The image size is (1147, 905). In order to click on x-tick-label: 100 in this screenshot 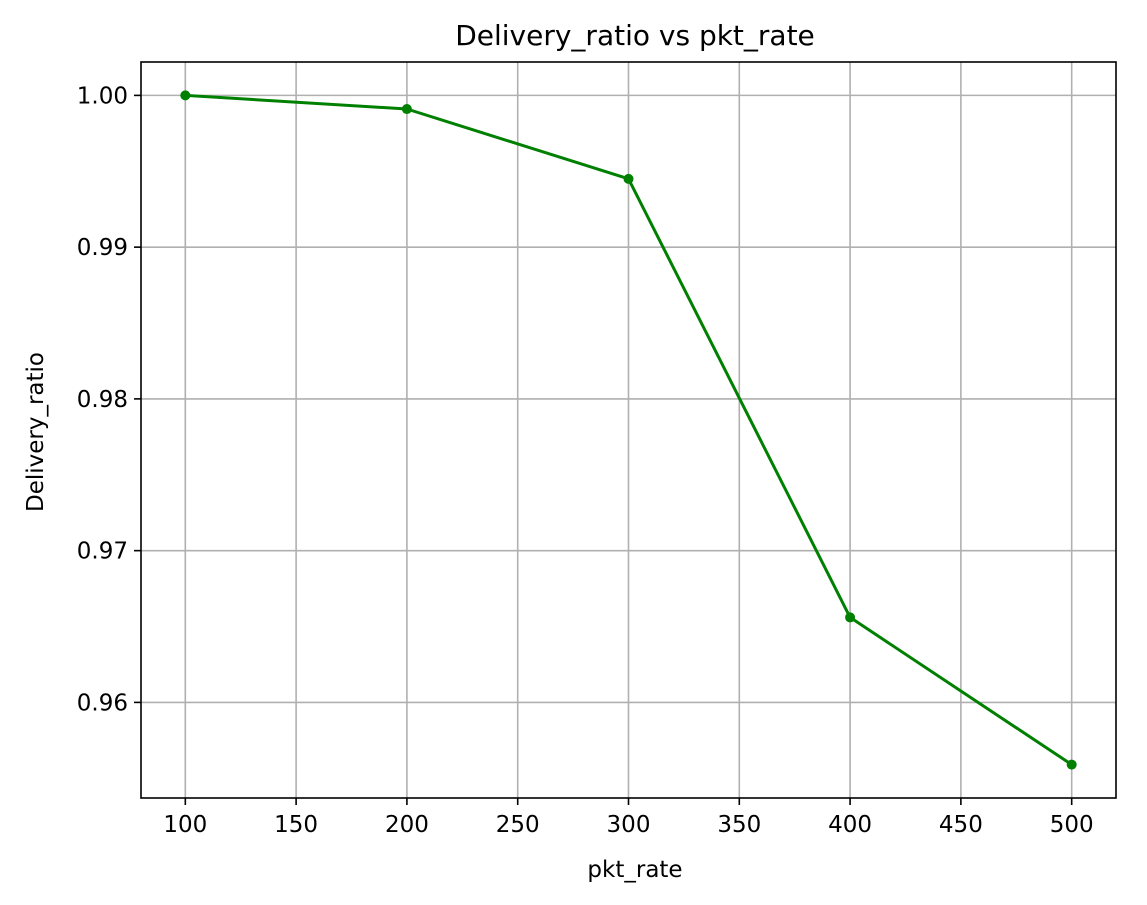, I will do `click(185, 825)`.